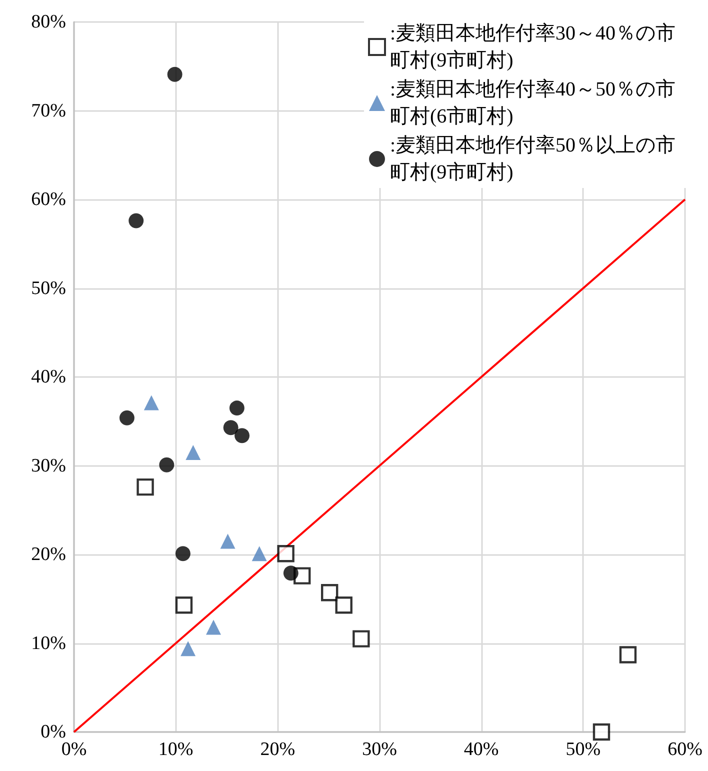  Describe the element at coordinates (176, 749) in the screenshot. I see `x-tick-label: 10%` at that location.